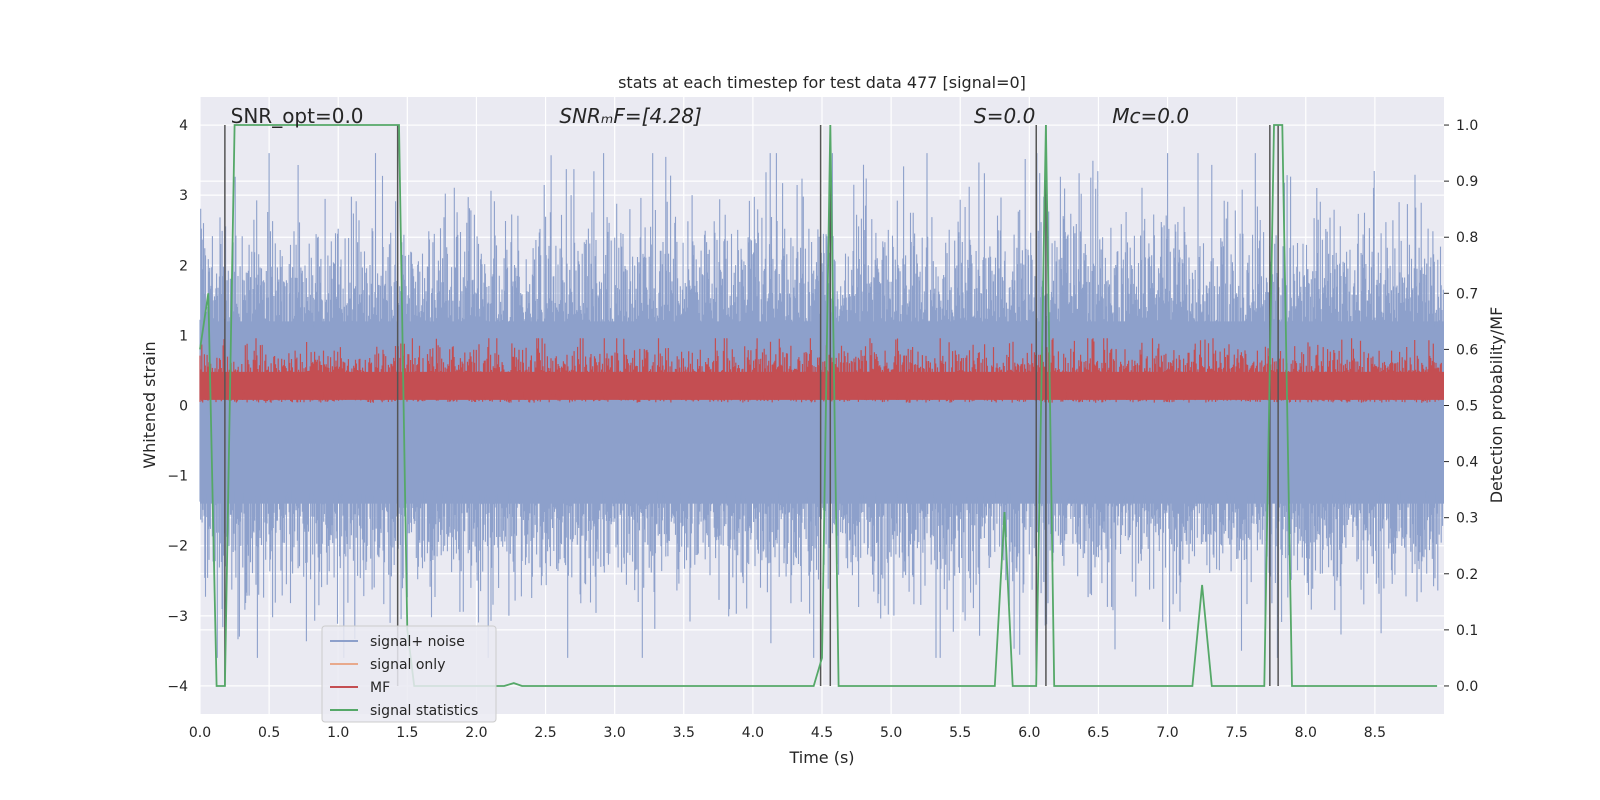 This screenshot has height=800, width=1600. Describe the element at coordinates (338, 733) in the screenshot. I see `x-tick-label: 1.0` at that location.